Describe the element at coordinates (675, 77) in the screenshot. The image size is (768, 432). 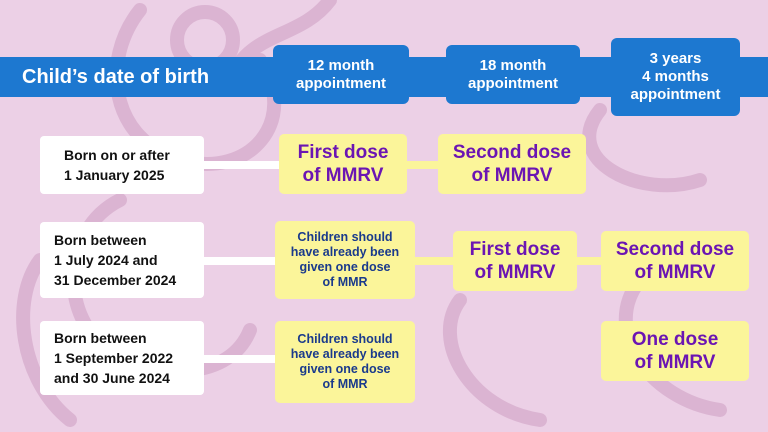
I see `column-header-3-years-4-months: 3 years 4 months appointment` at that location.